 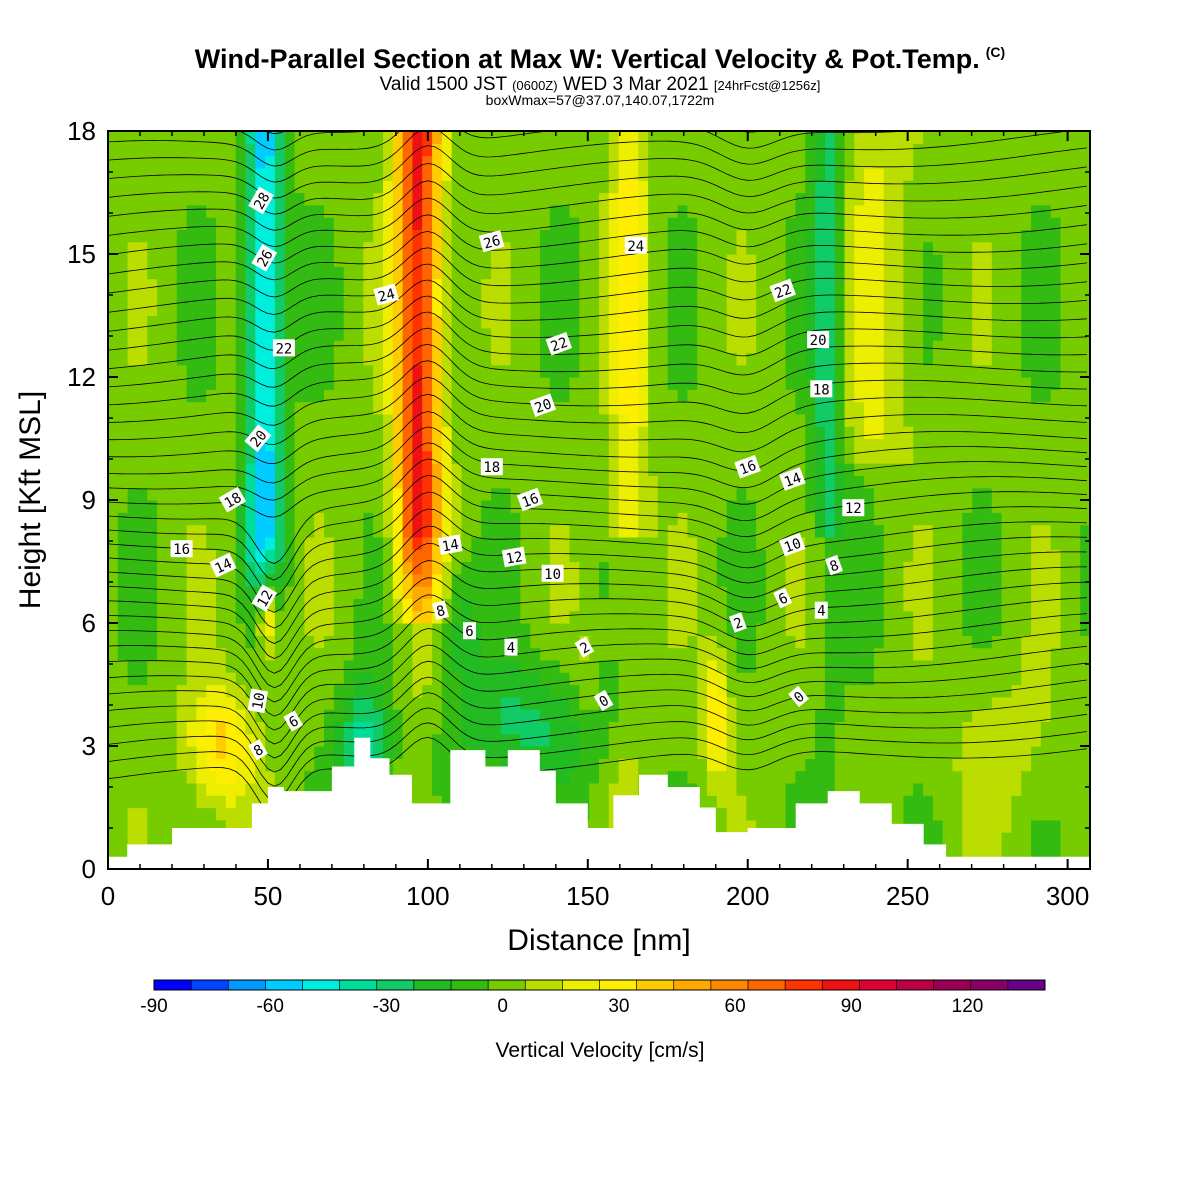 What do you see at coordinates (600, 100) in the screenshot?
I see `box-info: boxWmax=57@37.07,140.07,1722m` at bounding box center [600, 100].